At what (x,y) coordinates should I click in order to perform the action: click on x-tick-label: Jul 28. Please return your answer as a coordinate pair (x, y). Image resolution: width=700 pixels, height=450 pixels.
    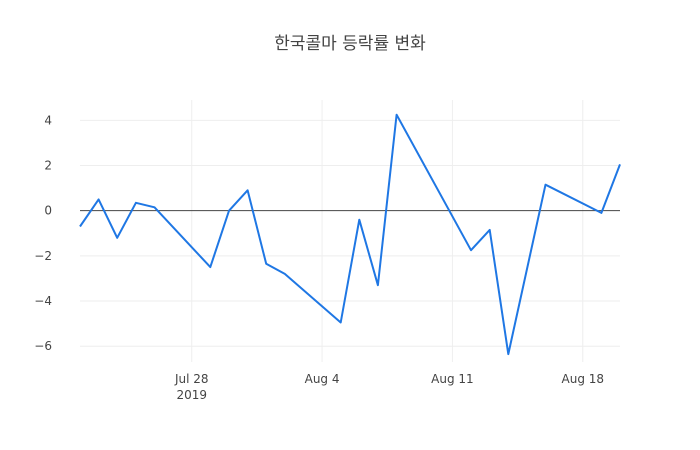
    Looking at the image, I should click on (191, 379).